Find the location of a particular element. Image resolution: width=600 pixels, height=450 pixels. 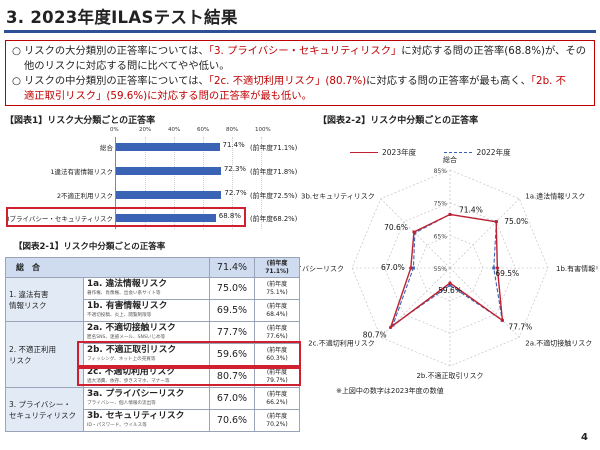

page-title: 3. 2023年度ILASテスト結果 is located at coordinates (122, 17).